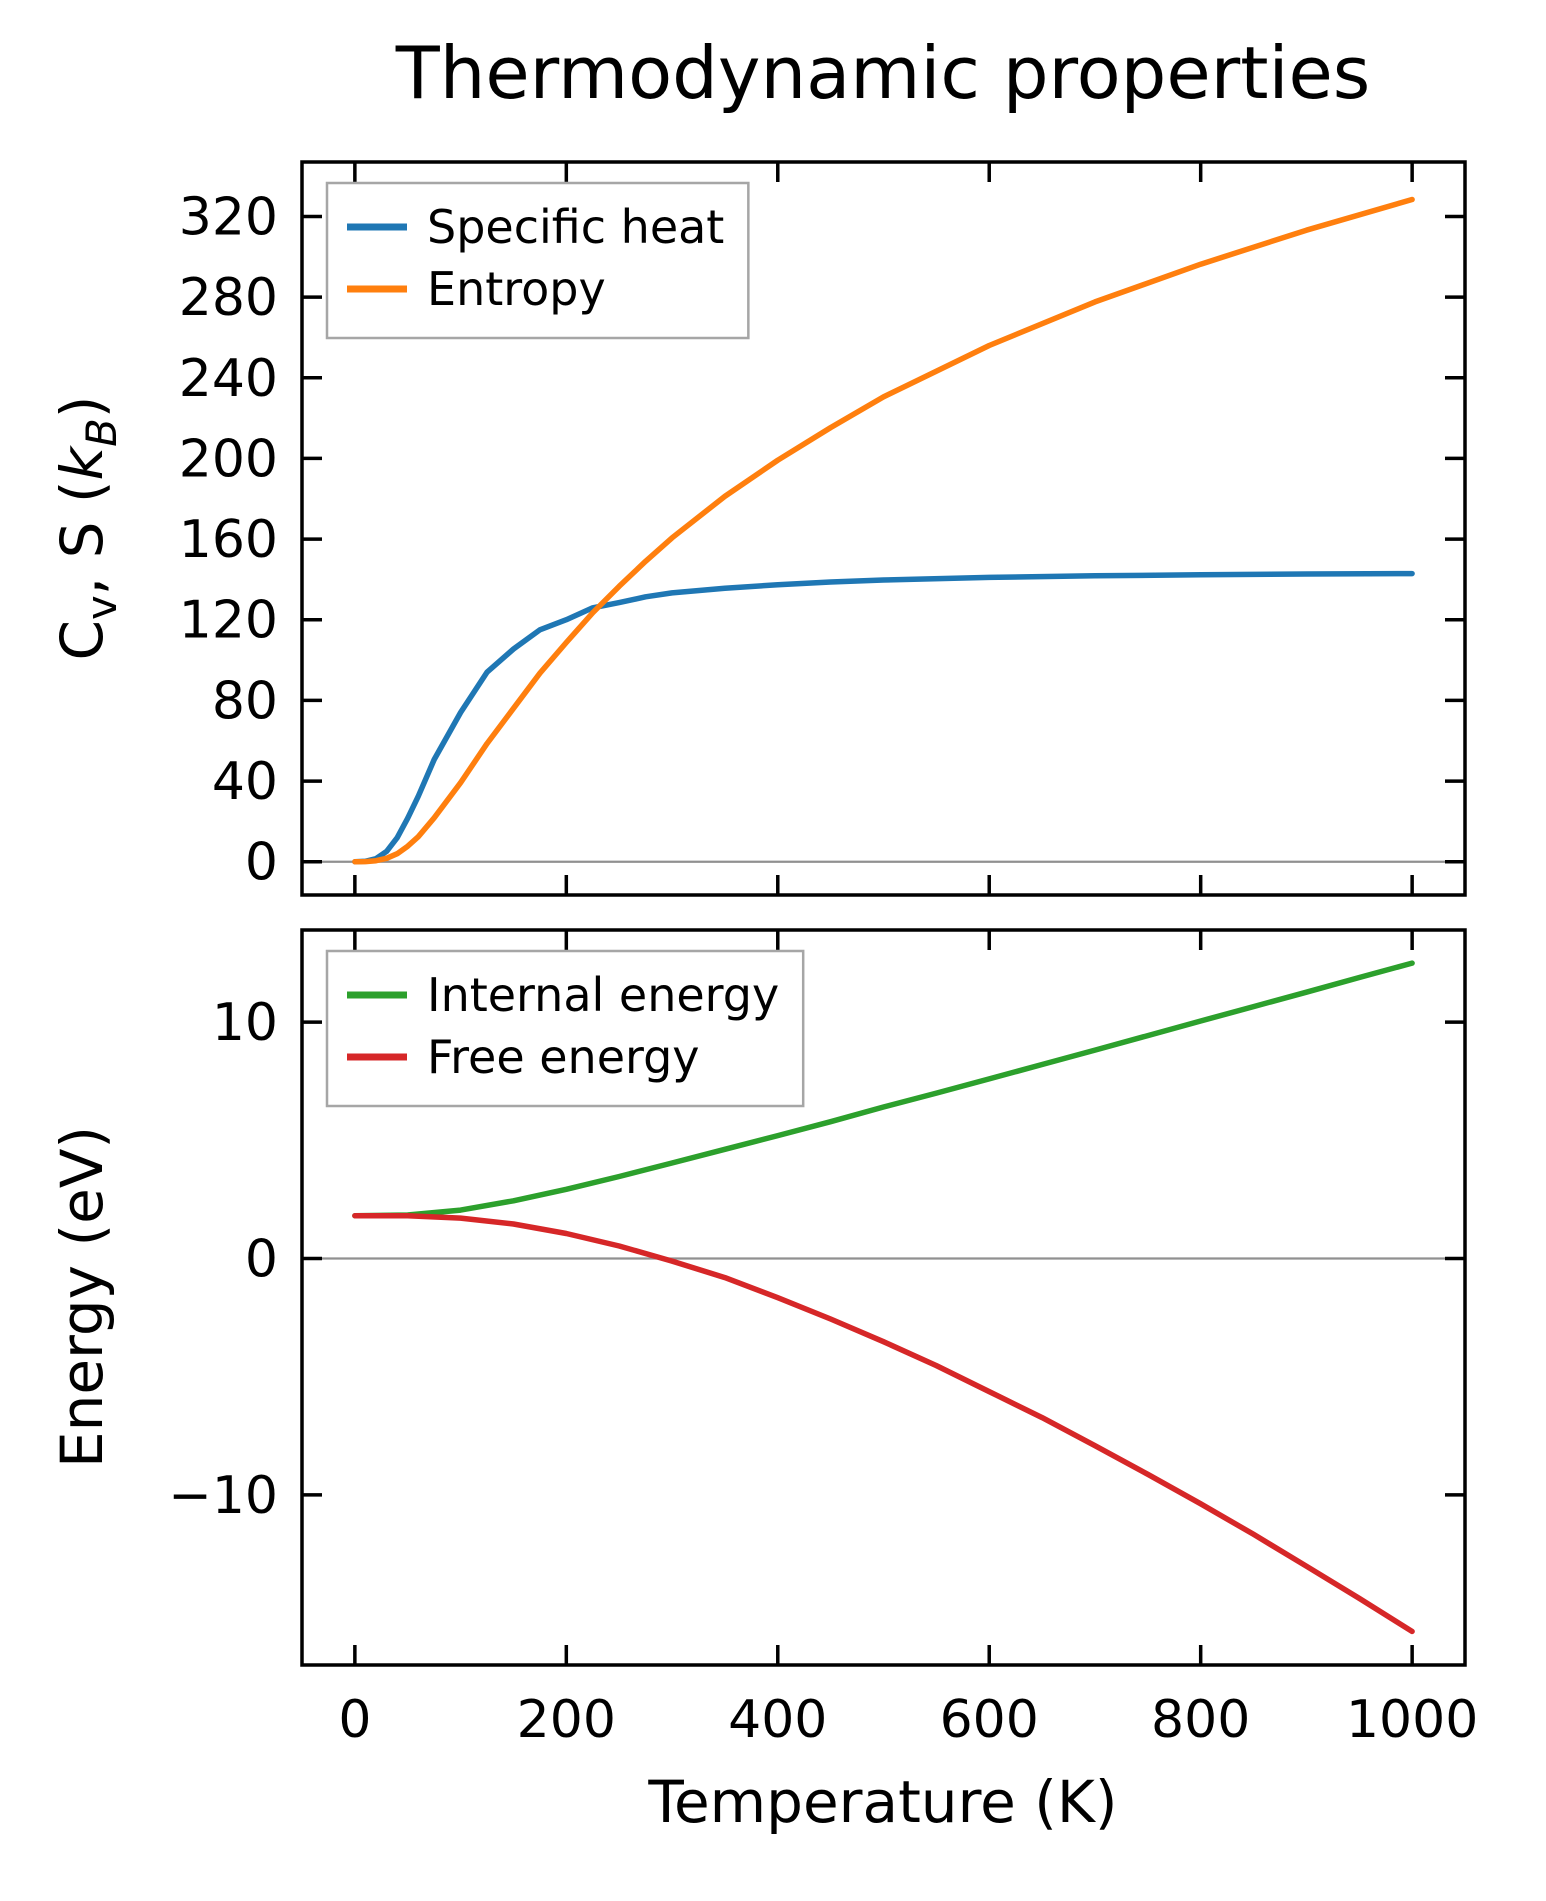 The height and width of the screenshot is (1901, 1546). What do you see at coordinates (228, 379) in the screenshot?
I see `y-tick-label: 240` at bounding box center [228, 379].